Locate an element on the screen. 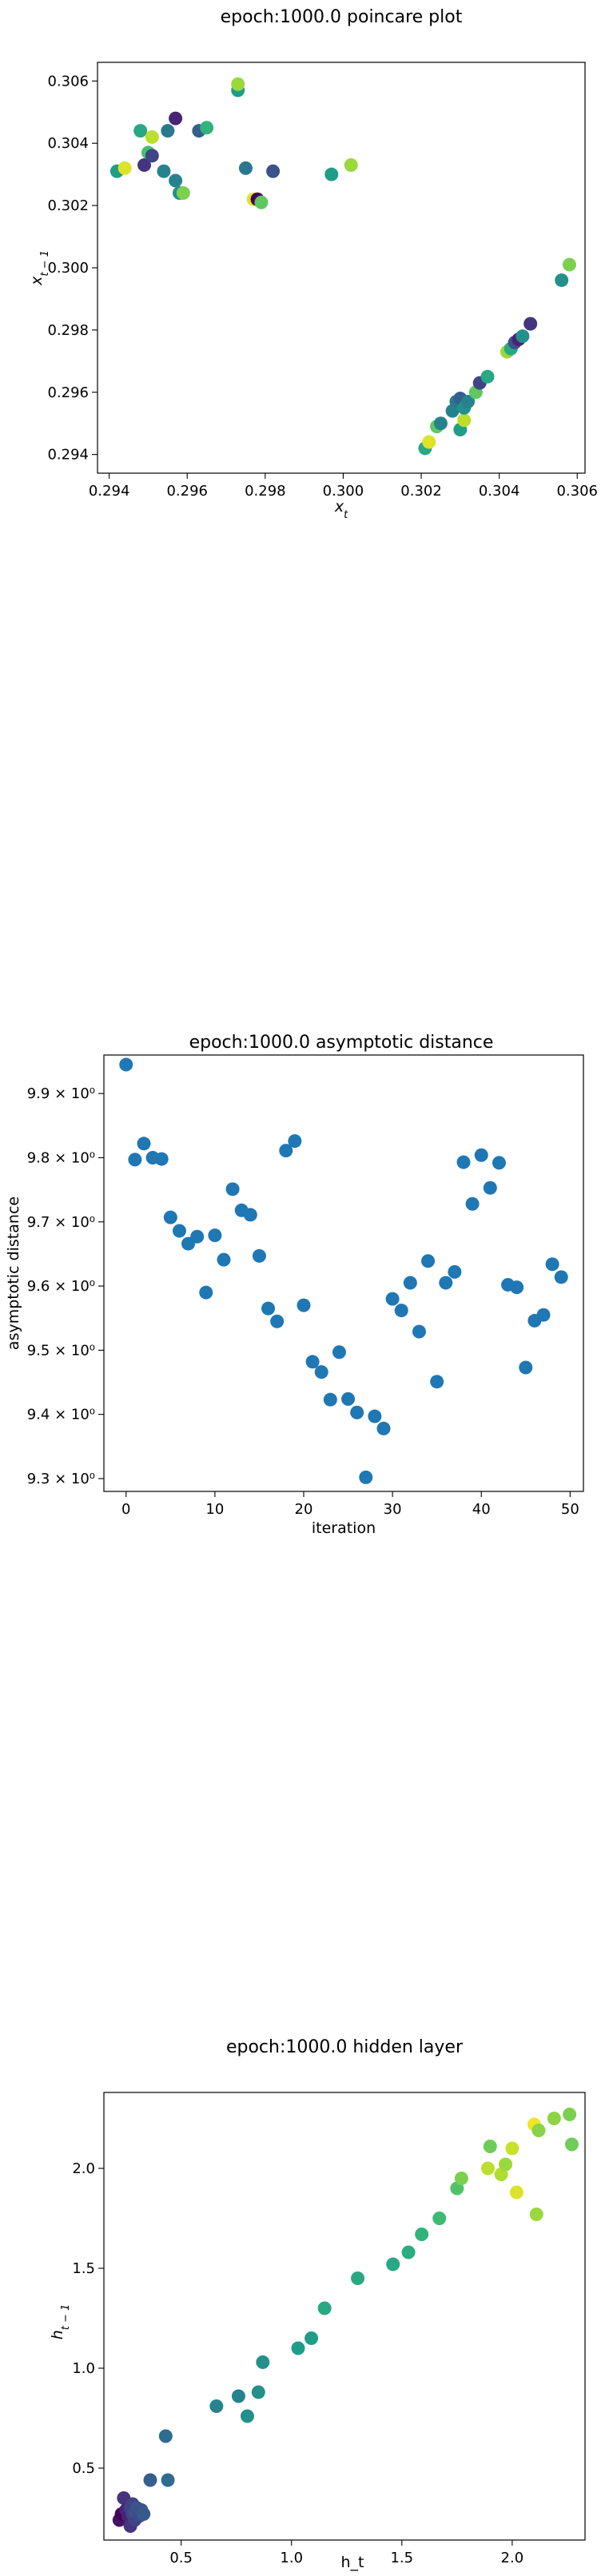  y-tick-label: 9.3 × 10⁰ is located at coordinates (61, 1479).